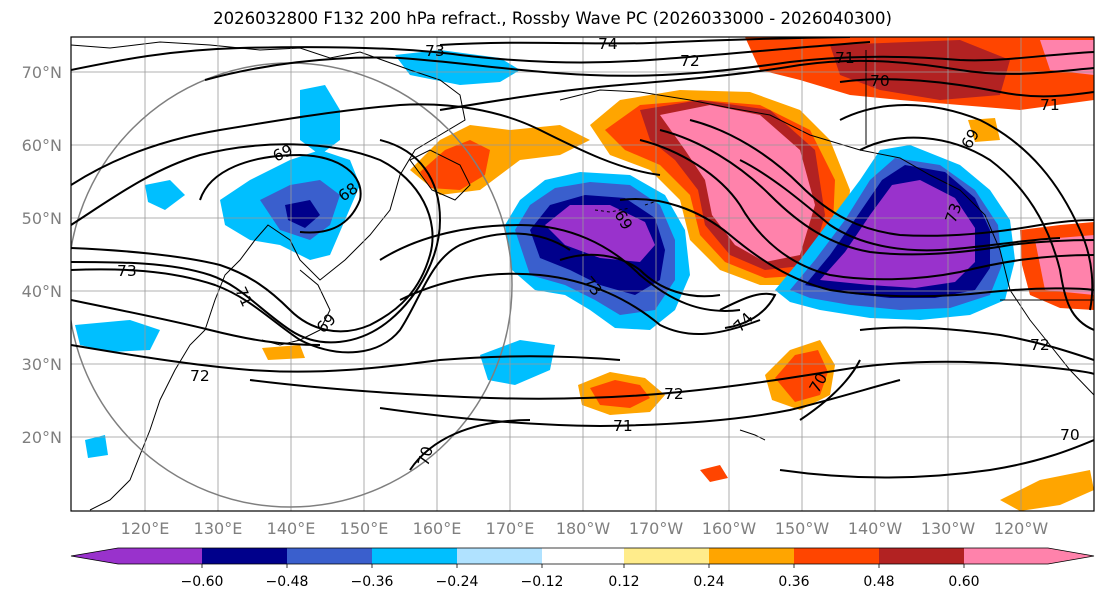  What do you see at coordinates (280, 193) in the screenshot?
I see `contour-68-west` at bounding box center [280, 193].